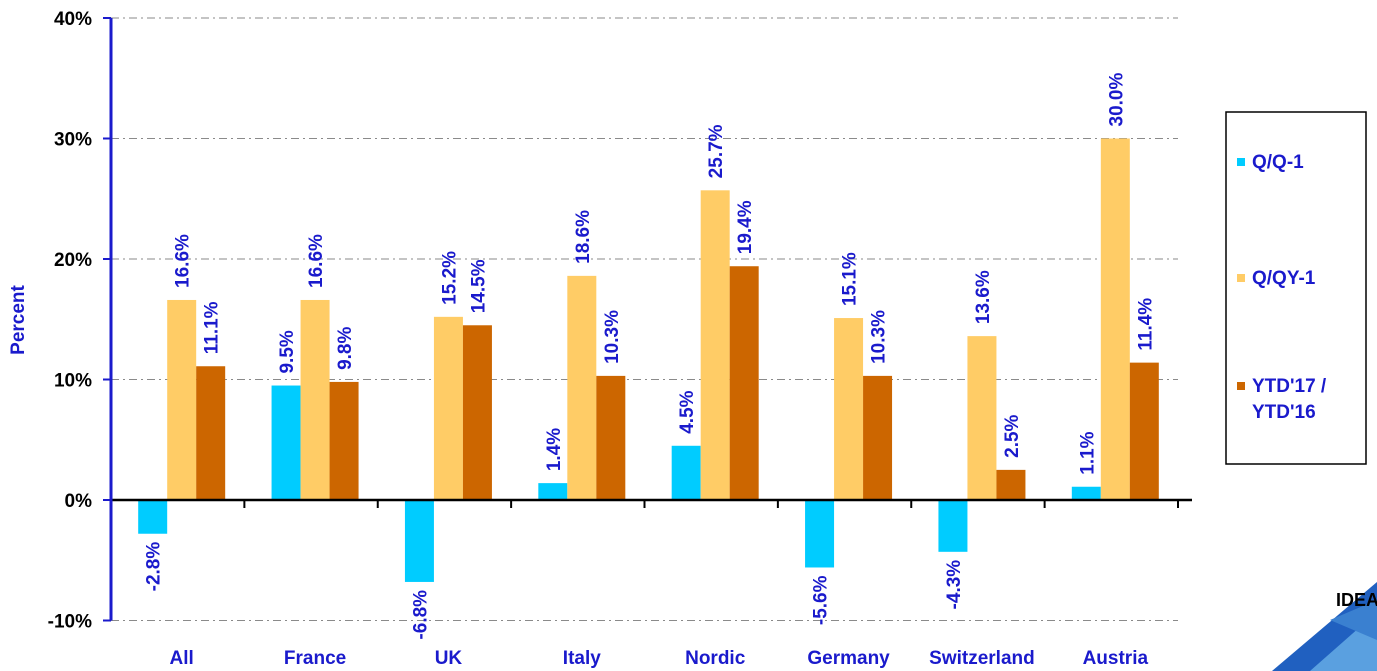 This screenshot has width=1377, height=671. What do you see at coordinates (449, 658) in the screenshot?
I see `x-tick-label: UK` at bounding box center [449, 658].